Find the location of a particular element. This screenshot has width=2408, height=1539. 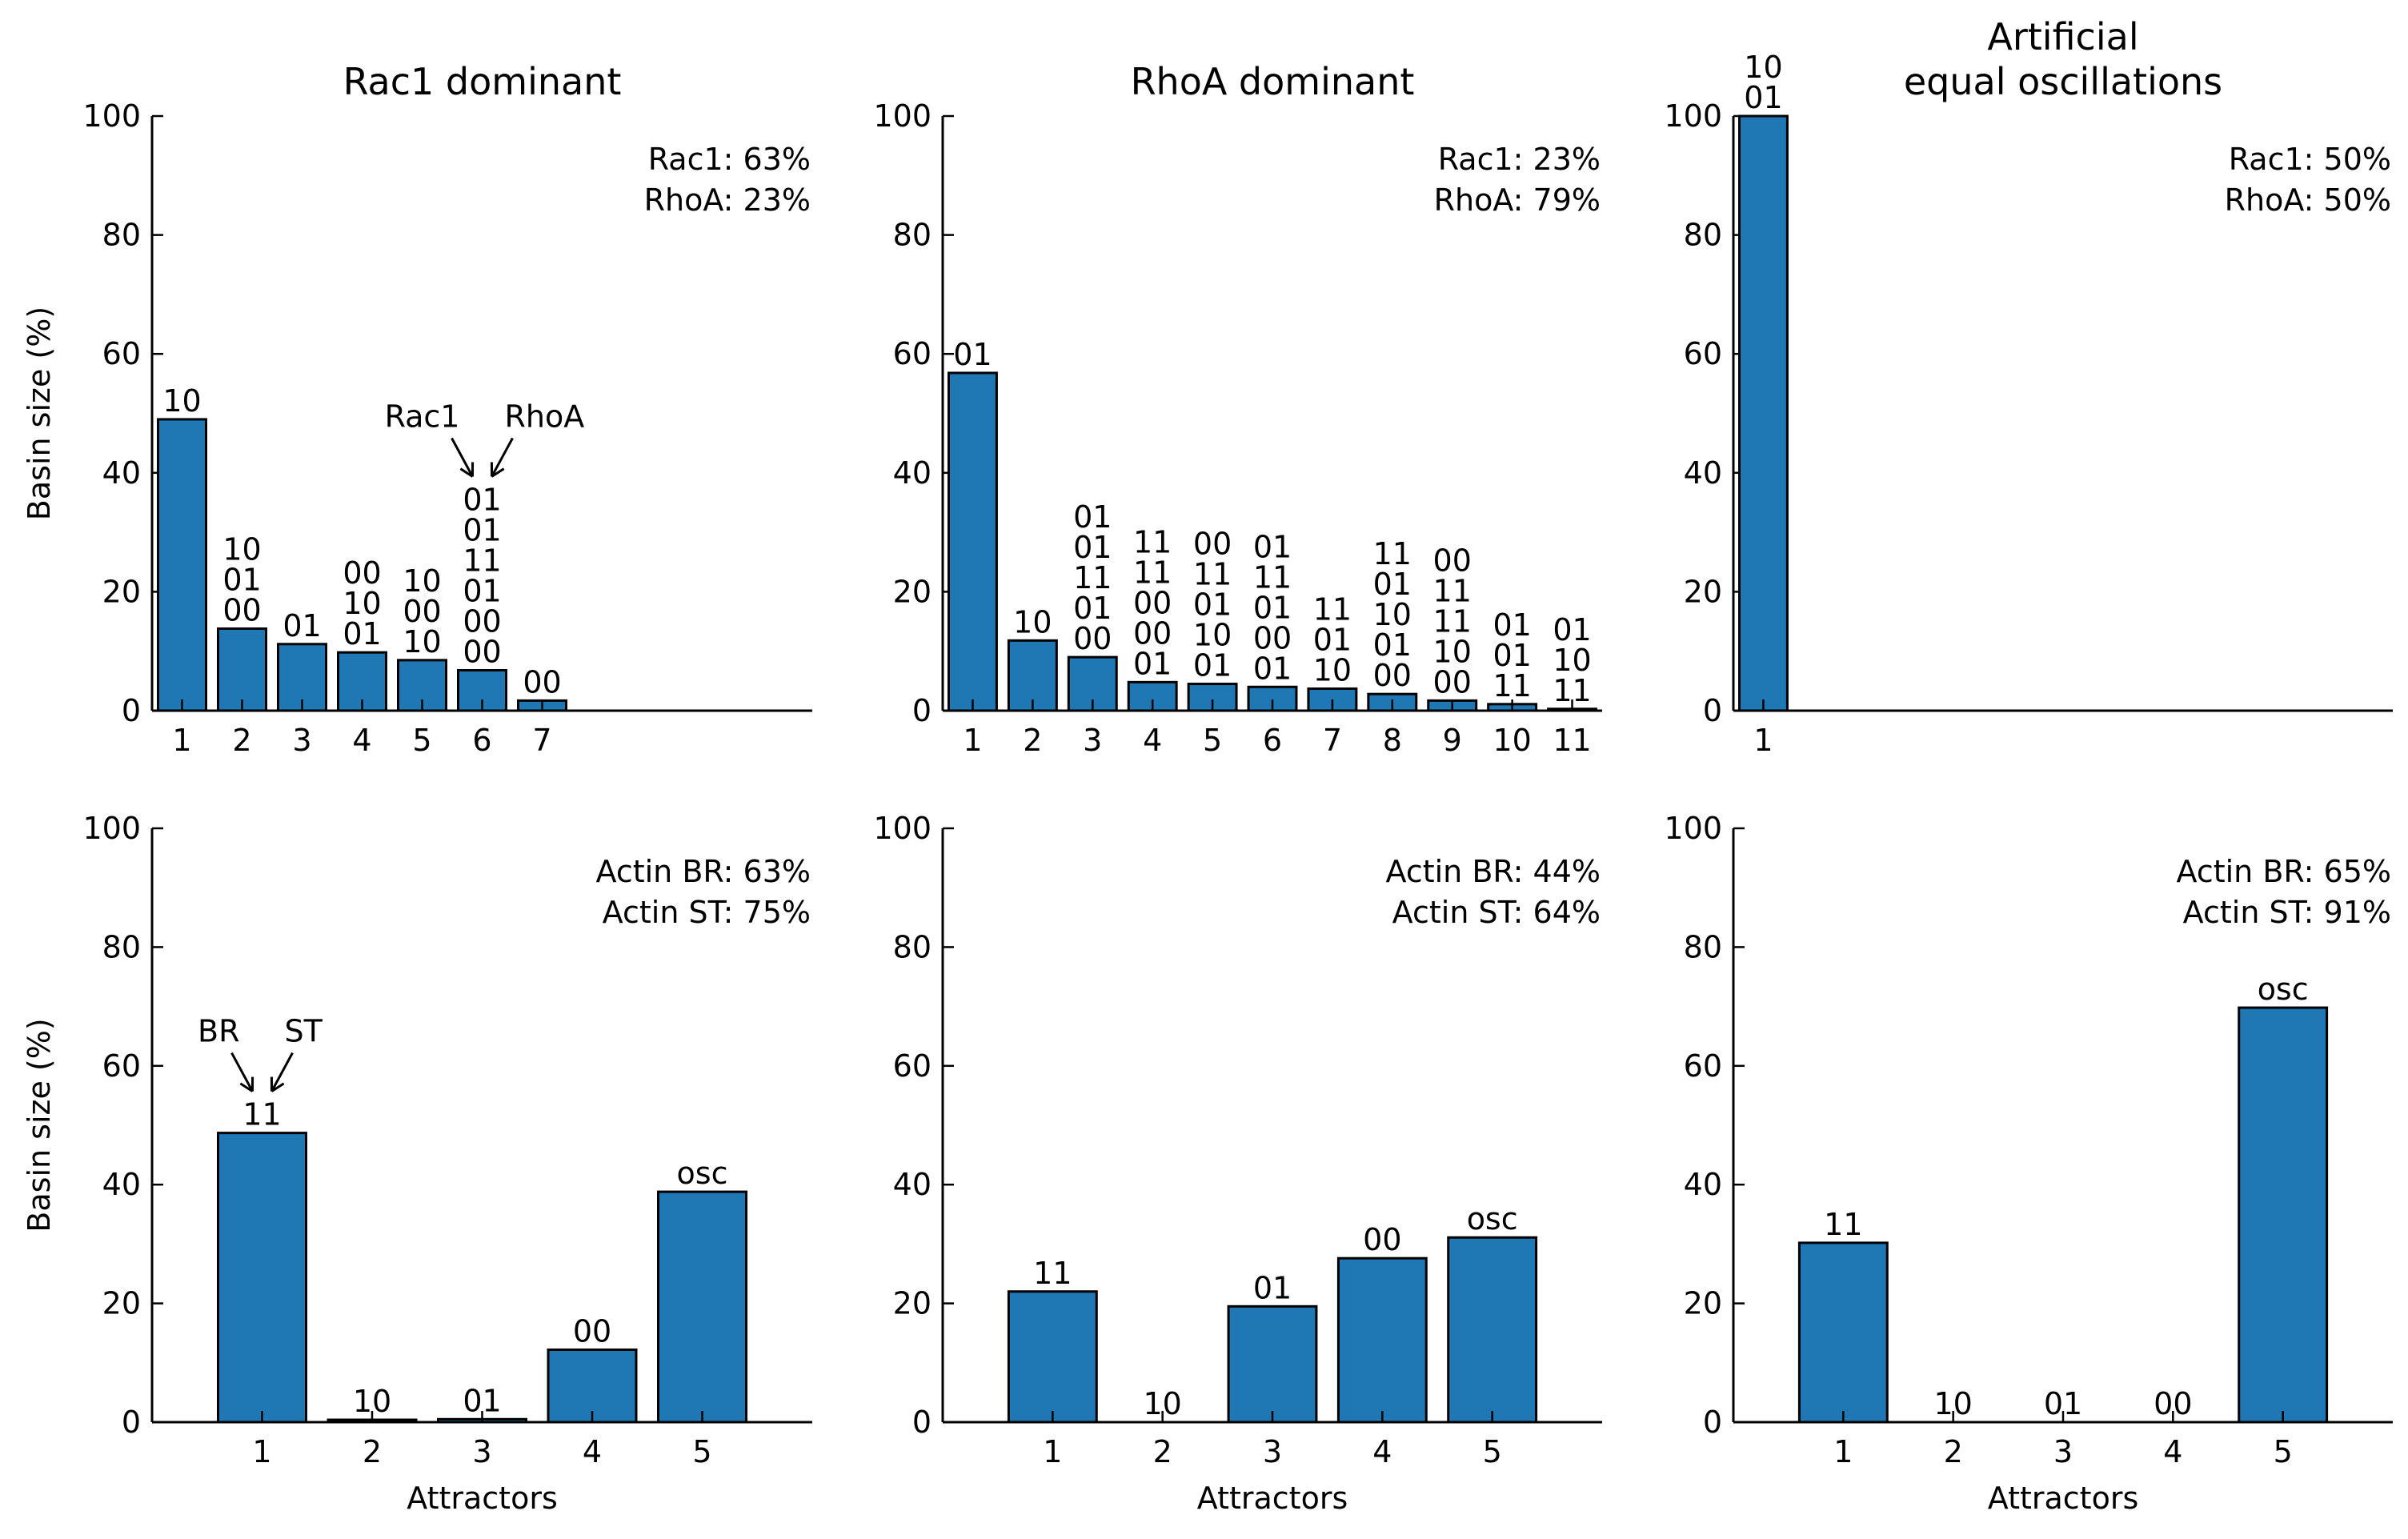

chart-title: Artificial is located at coordinates (2062, 36).